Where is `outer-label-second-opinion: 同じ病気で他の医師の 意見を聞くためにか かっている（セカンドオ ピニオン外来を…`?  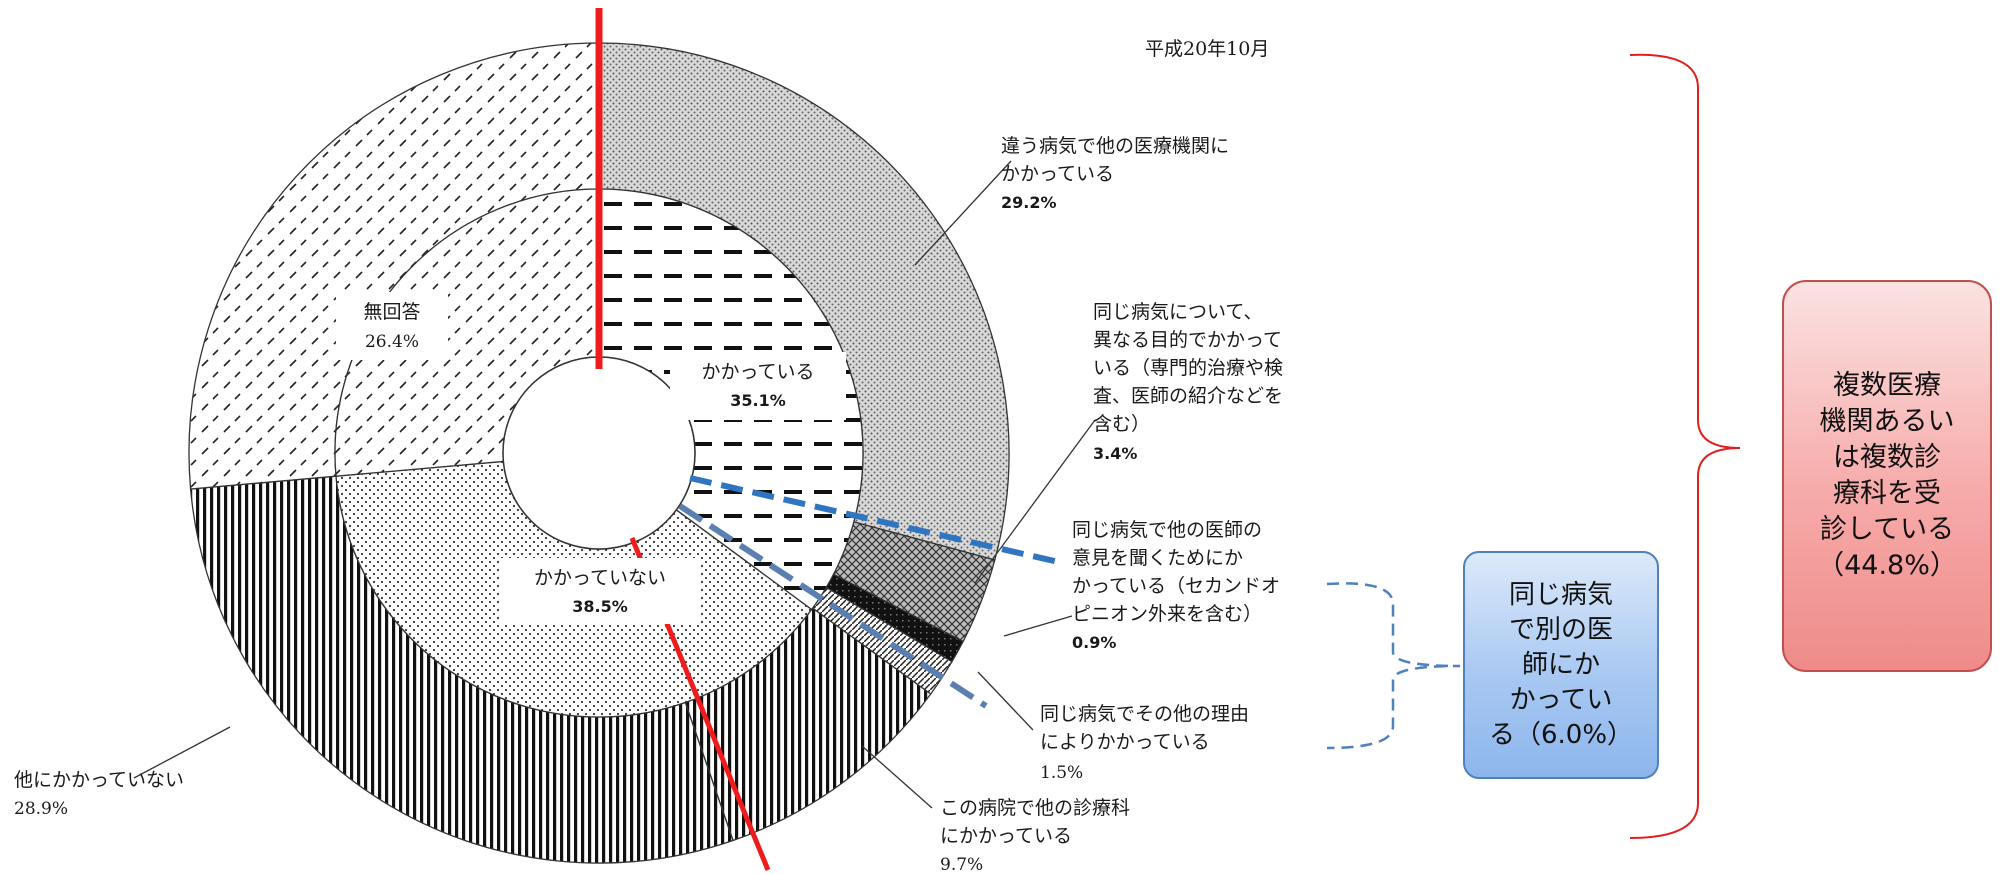 outer-label-second-opinion: 同じ病気で他の医師の 意見を聞くためにか かっている（セカンドオ ピニオン外来を… is located at coordinates (1176, 585).